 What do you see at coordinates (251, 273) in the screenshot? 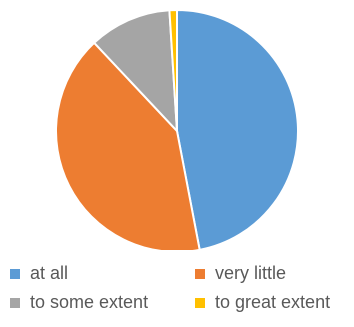
I see `legend-label-very-little: very little` at bounding box center [251, 273].